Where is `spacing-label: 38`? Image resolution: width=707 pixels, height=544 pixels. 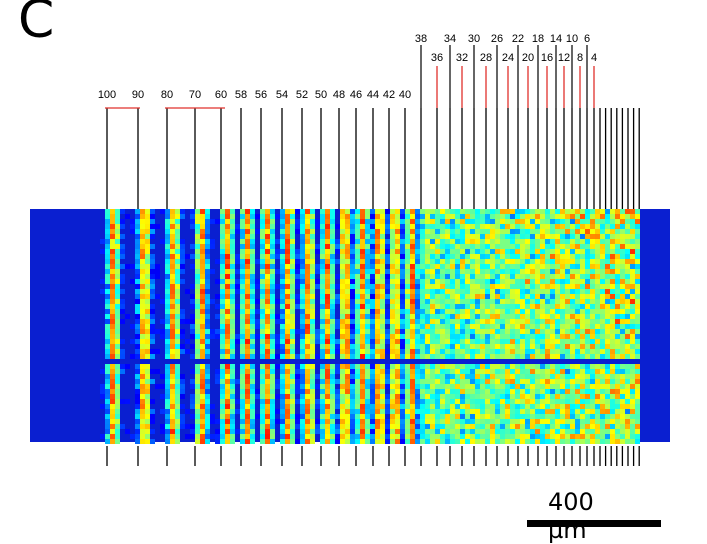
spacing-label: 38 is located at coordinates (421, 39).